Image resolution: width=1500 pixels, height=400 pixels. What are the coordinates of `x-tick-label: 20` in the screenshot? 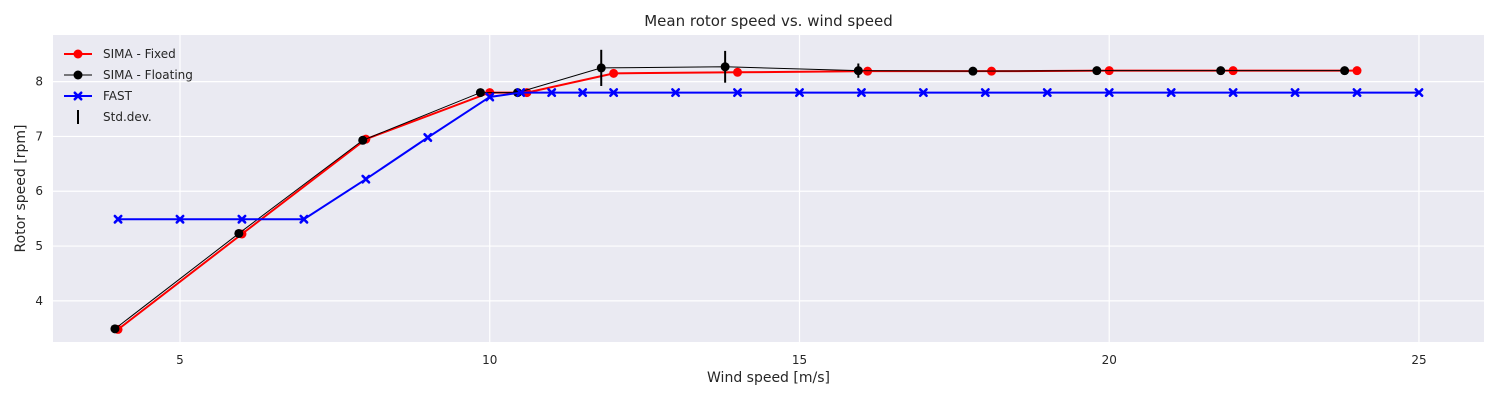 It's located at (1109, 360).